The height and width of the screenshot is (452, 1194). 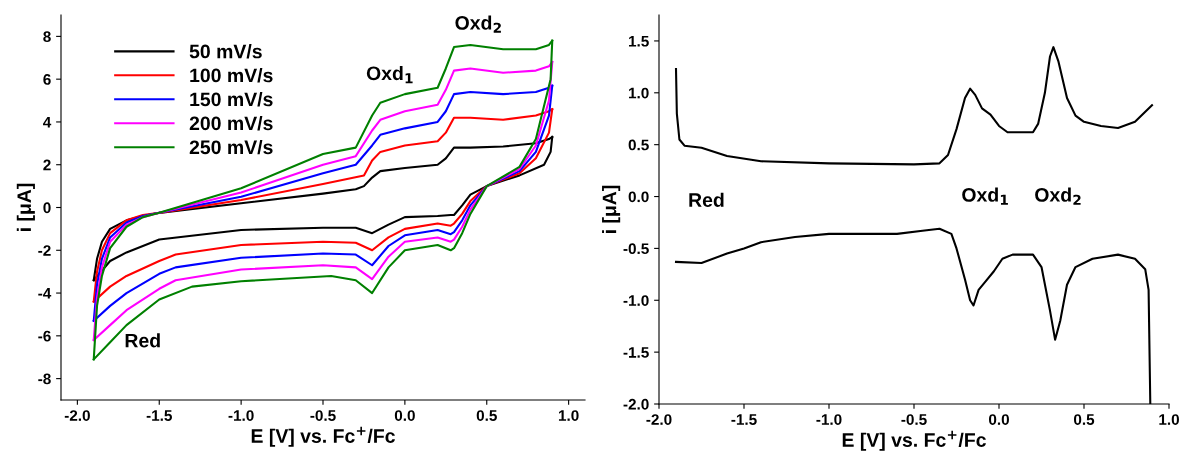 I want to click on y-tick-label: 6, so click(x=47, y=79).